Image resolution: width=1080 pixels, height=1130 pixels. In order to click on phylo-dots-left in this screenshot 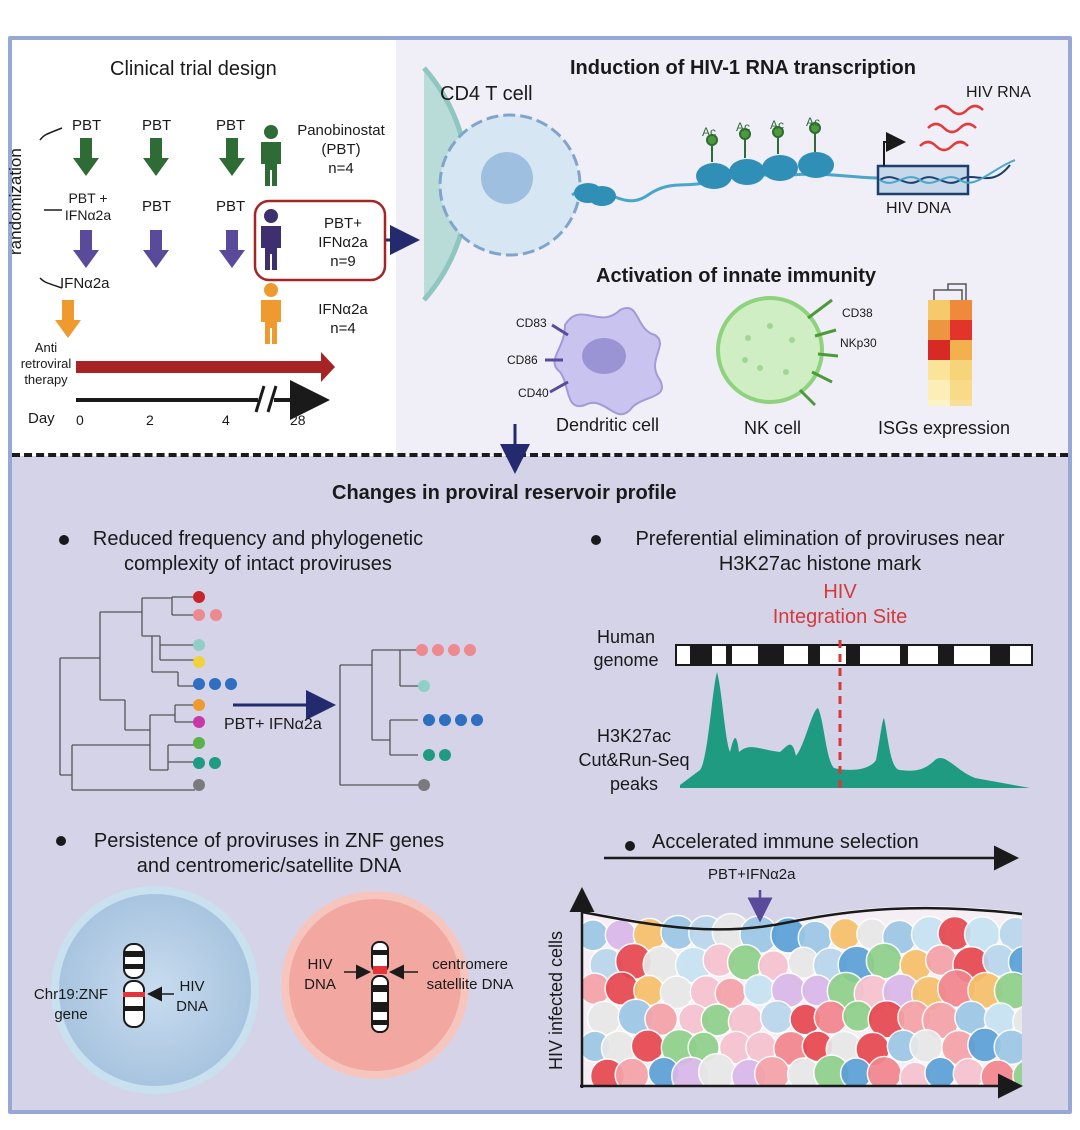, I will do `click(215, 691)`.